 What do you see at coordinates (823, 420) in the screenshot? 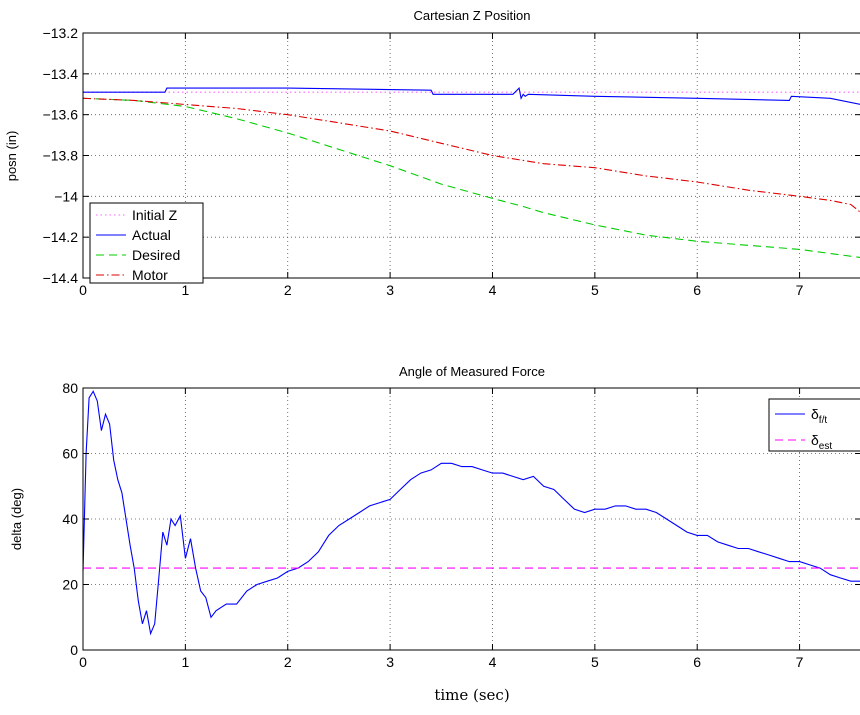
I see `legend-label-subscript: f/t` at bounding box center [823, 420].